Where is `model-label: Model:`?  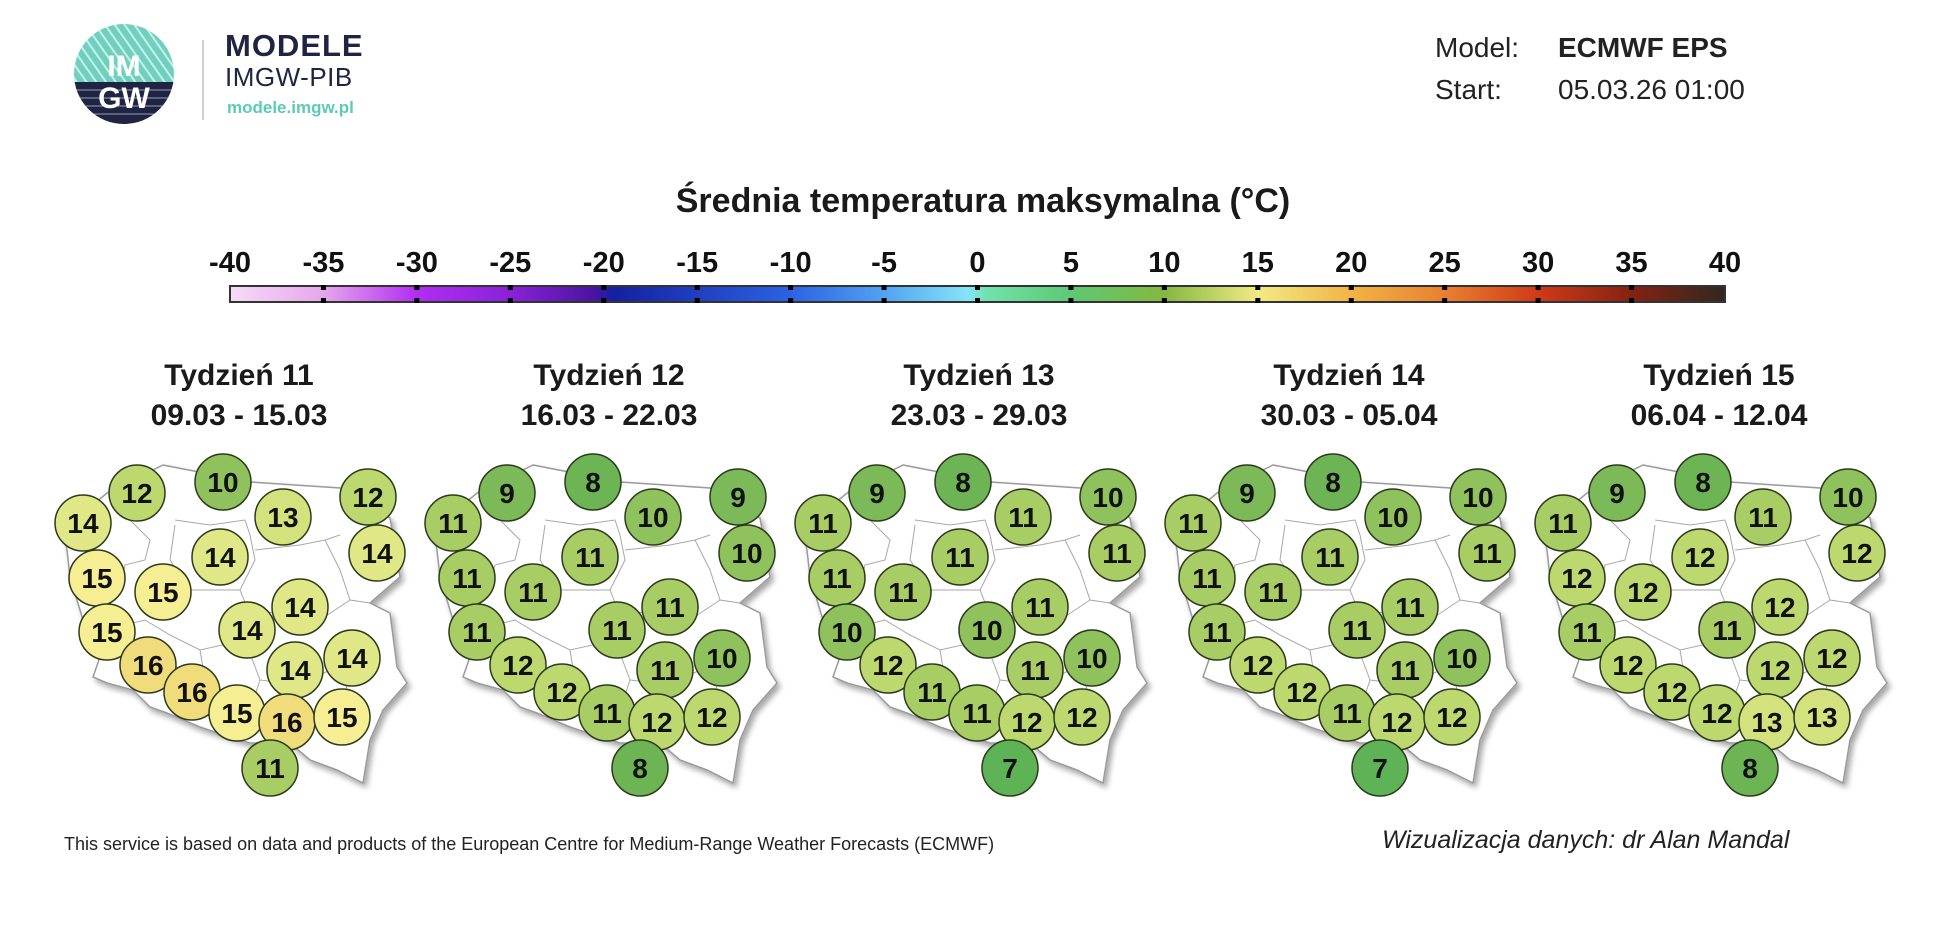 model-label: Model: is located at coordinates (1477, 47).